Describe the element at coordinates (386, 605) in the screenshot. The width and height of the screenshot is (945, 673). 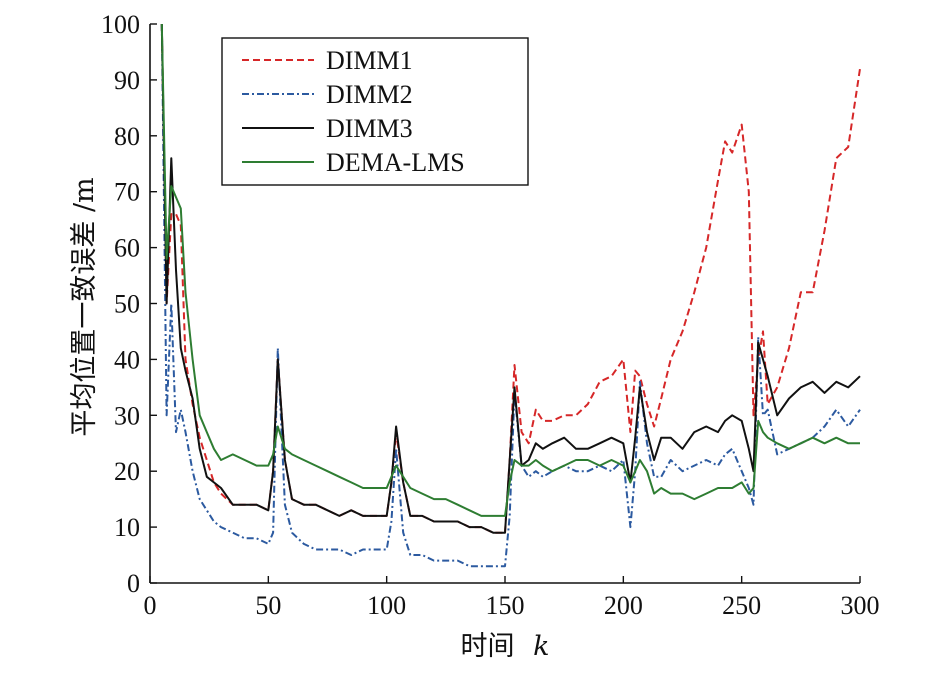
I see `x-tick-label: 100` at that location.